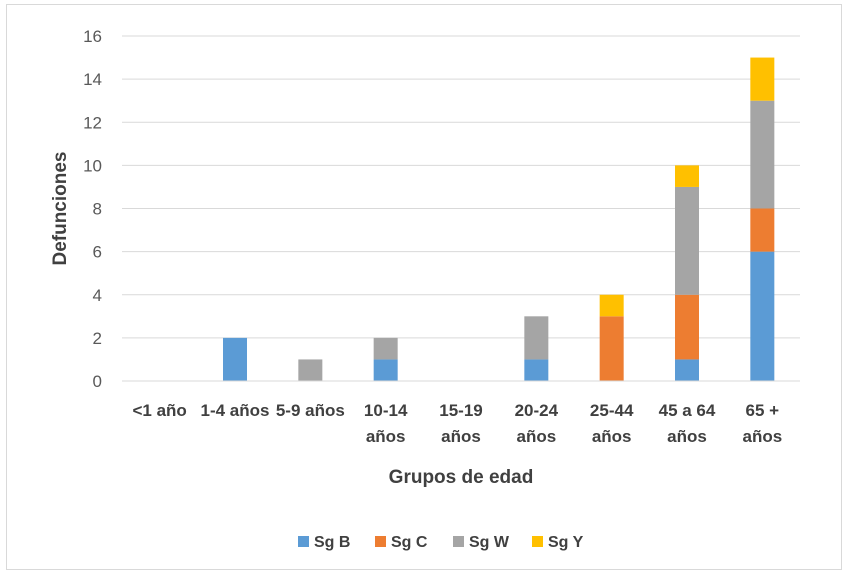  Describe the element at coordinates (566, 542) in the screenshot. I see `legend-label: Sg Y` at that location.